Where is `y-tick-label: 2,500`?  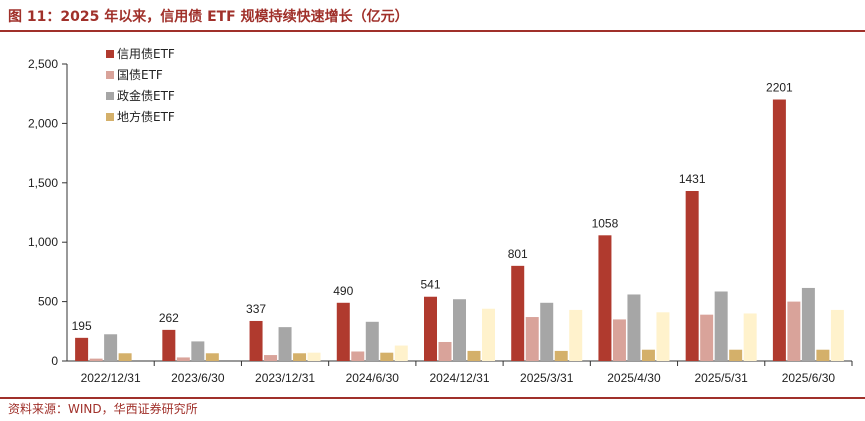 y-tick-label: 2,500 is located at coordinates (43, 64).